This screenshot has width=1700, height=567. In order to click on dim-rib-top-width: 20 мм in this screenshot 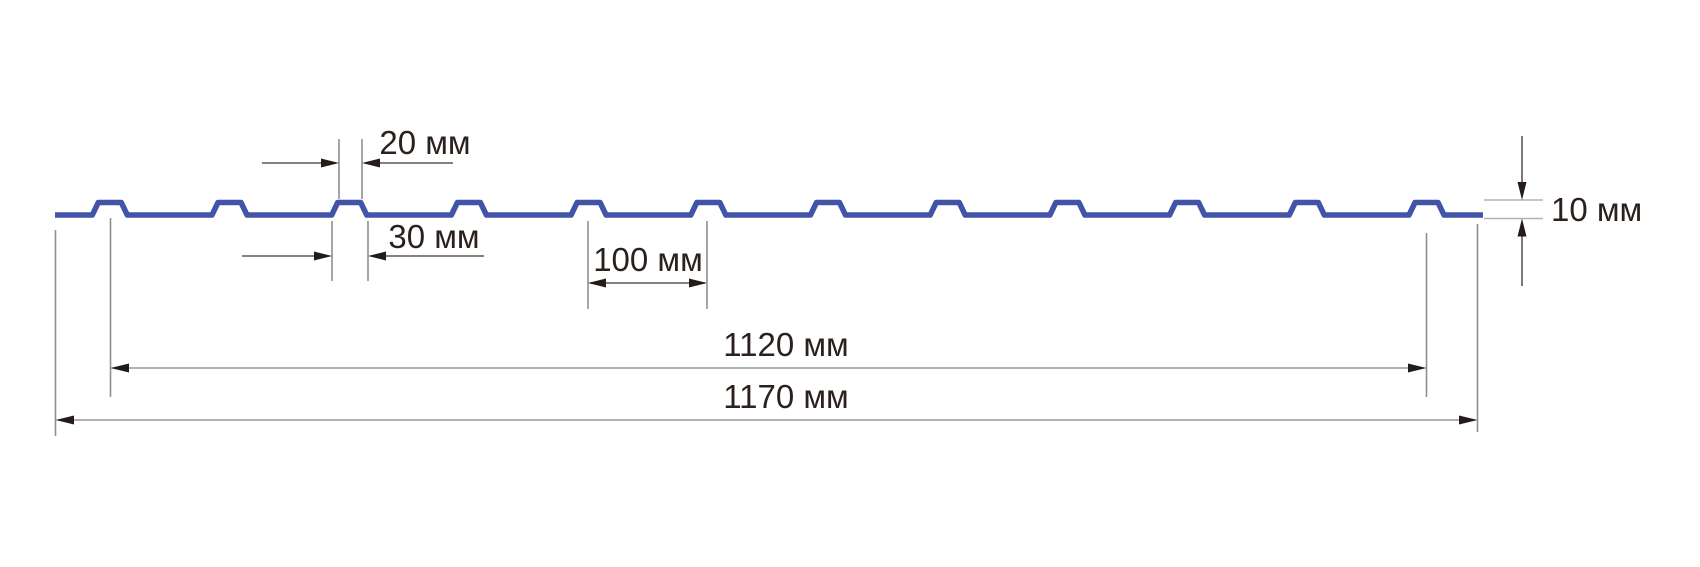, I will do `click(366, 161)`.